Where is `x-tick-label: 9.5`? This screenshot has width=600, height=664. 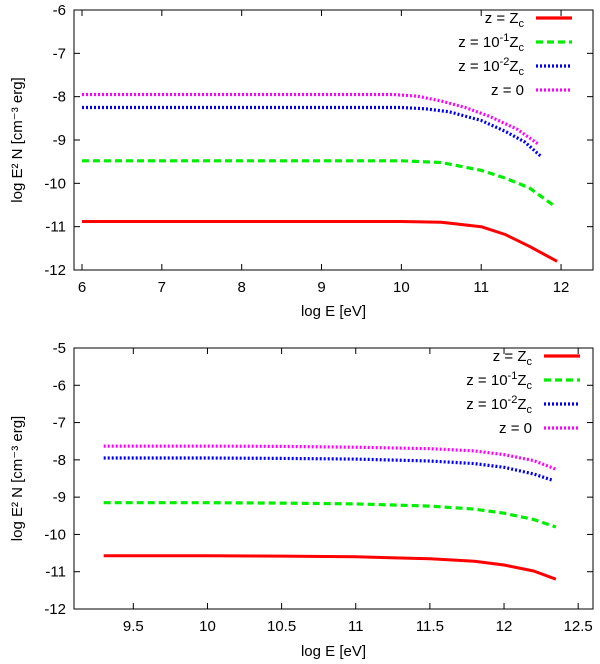 x-tick-label: 9.5 is located at coordinates (133, 626).